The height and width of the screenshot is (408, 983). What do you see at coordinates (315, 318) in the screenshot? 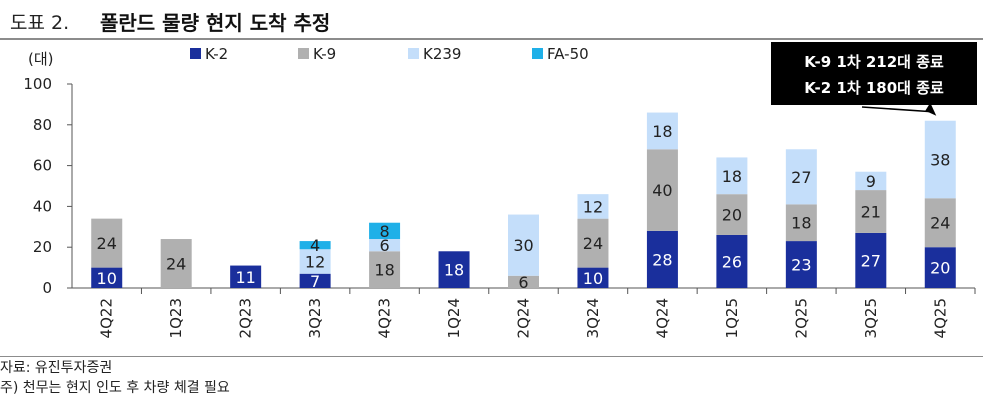
I see `x-tick-label: 3Q23` at bounding box center [315, 318].